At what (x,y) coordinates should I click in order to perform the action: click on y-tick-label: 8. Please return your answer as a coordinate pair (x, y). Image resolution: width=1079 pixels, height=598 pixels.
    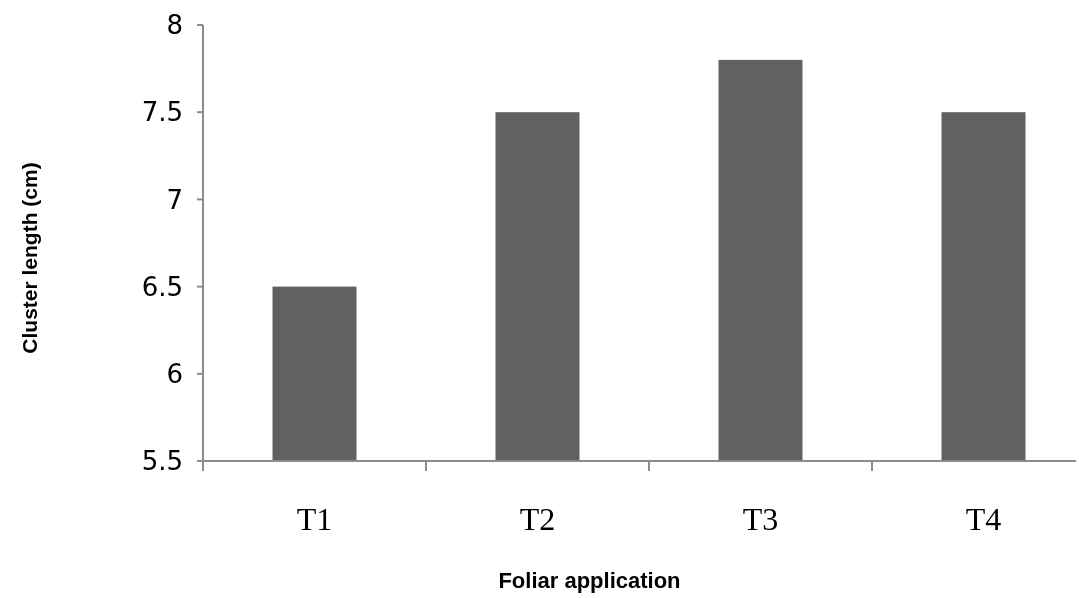
    Looking at the image, I should click on (174, 25).